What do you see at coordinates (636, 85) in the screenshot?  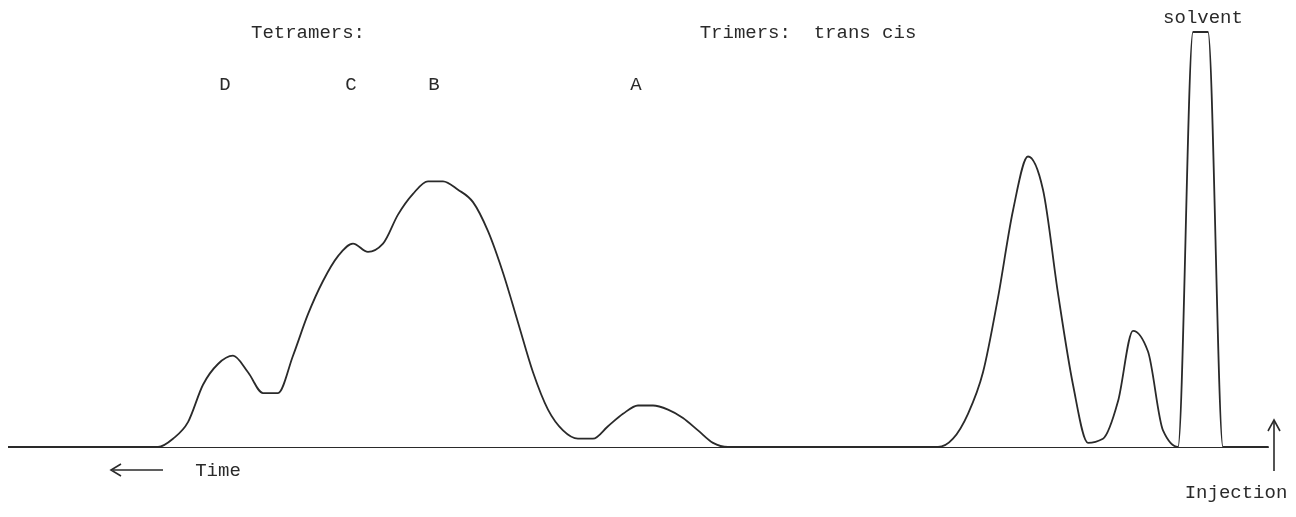 I see `annotation: A` at bounding box center [636, 85].